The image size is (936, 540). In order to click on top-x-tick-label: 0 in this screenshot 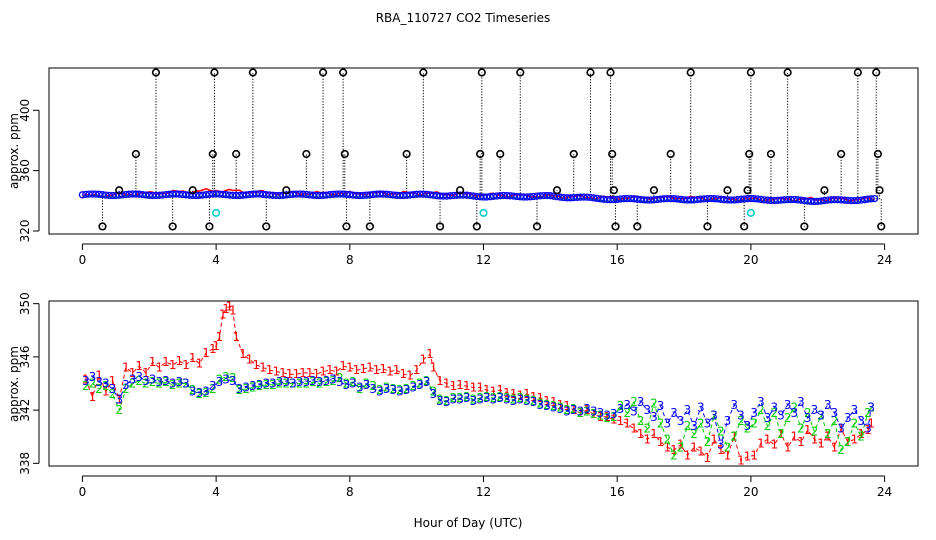, I will do `click(83, 260)`.